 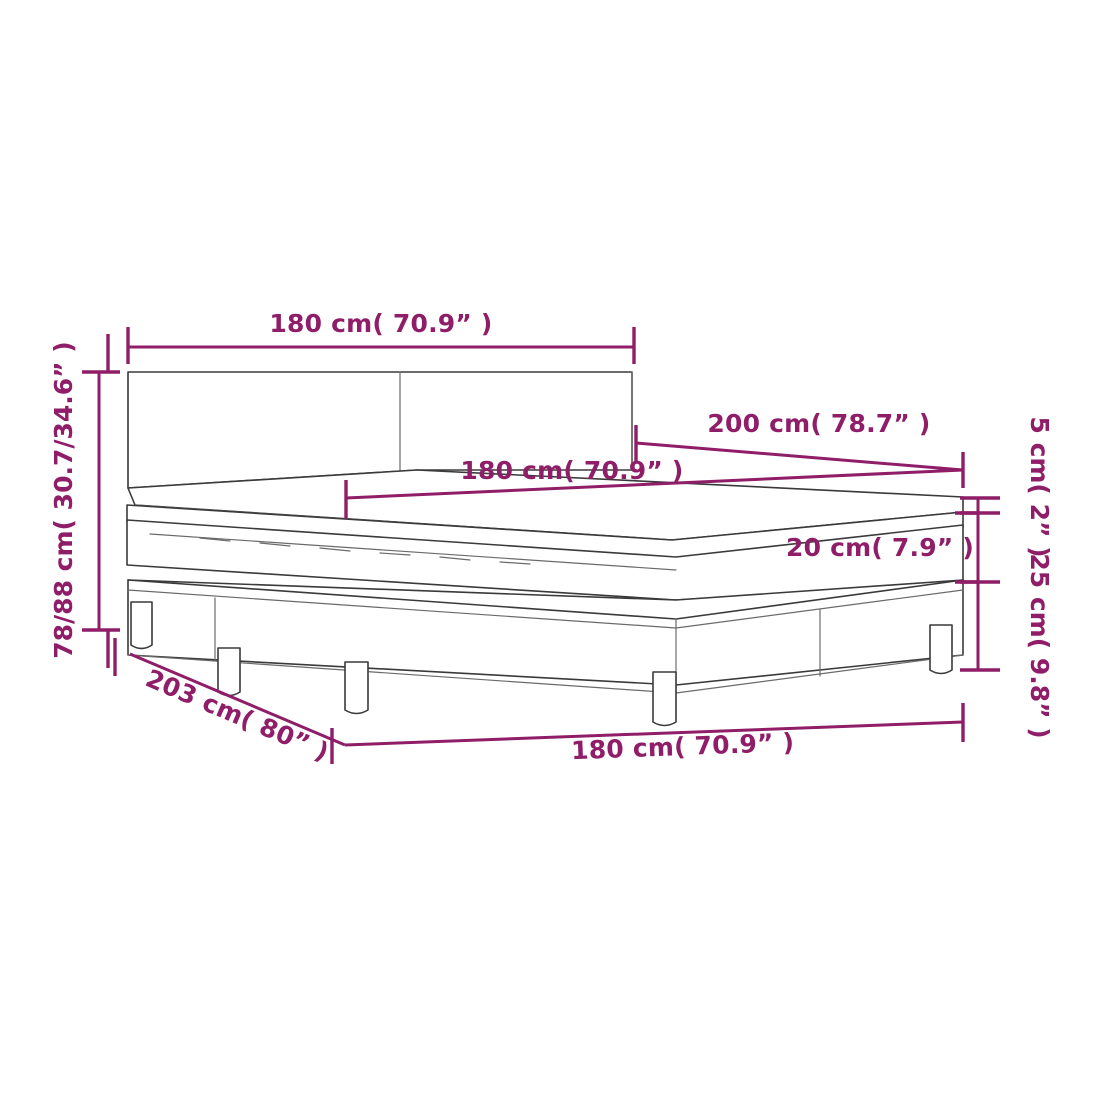 What do you see at coordinates (1039, 645) in the screenshot?
I see `dim-label-base-height: 25 cm( 9.8” )` at bounding box center [1039, 645].